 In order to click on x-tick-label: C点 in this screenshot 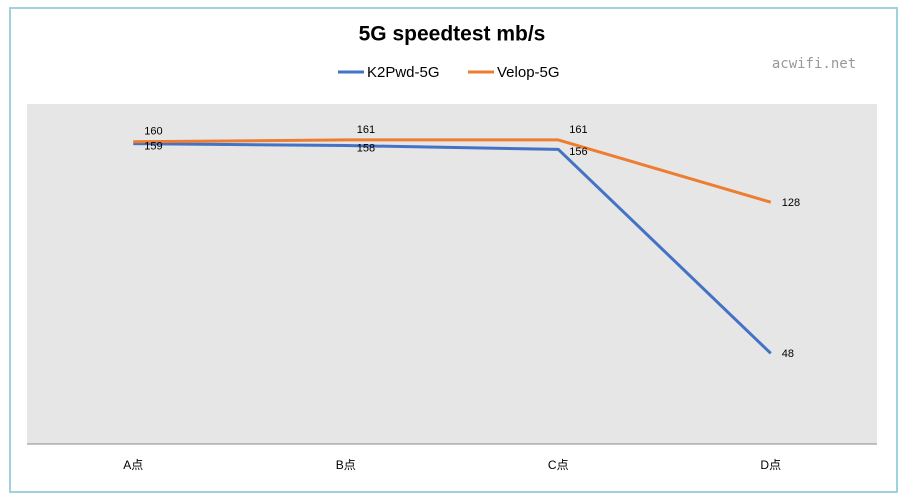, I will do `click(558, 465)`.